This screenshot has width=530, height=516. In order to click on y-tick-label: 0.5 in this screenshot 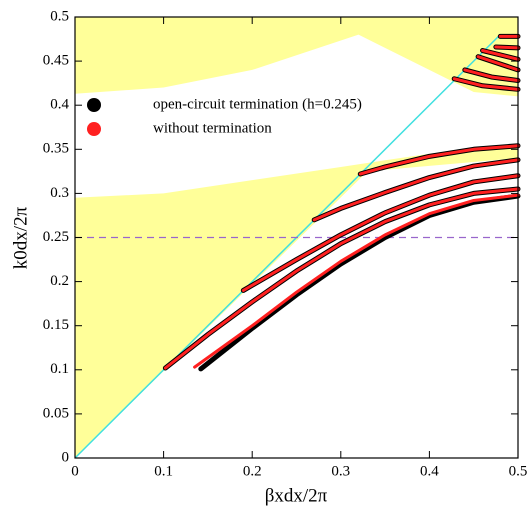, I will do `click(59, 16)`.